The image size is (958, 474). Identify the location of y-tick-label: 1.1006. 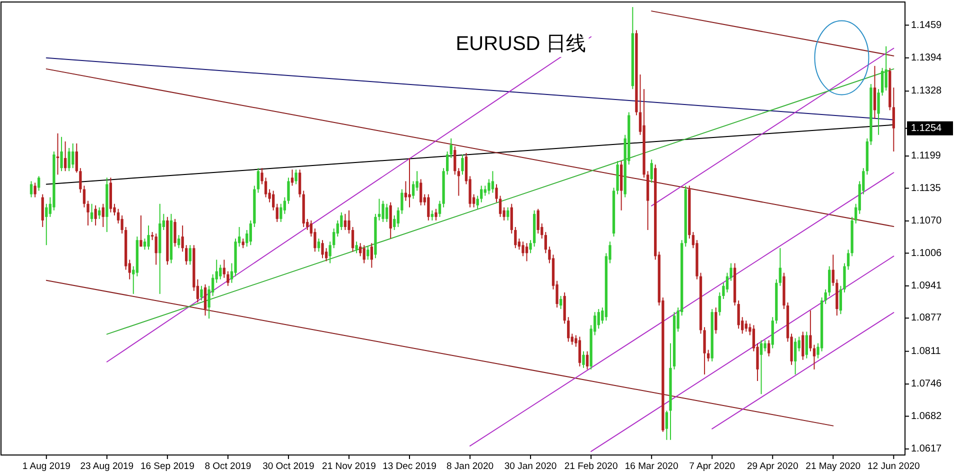
(926, 253).